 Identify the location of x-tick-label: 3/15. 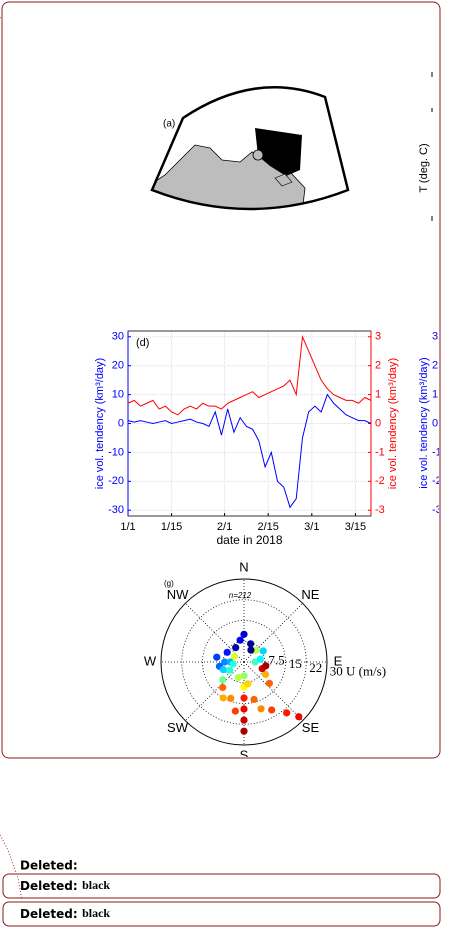
(355, 527).